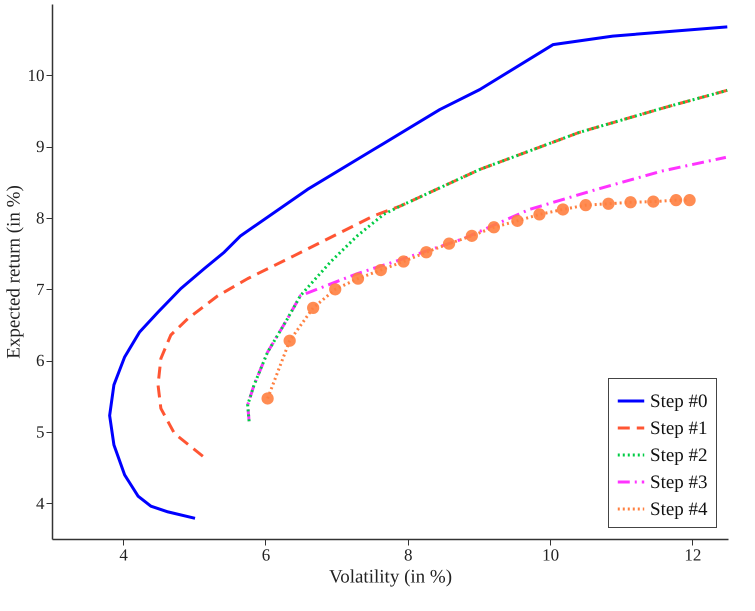  I want to click on legend-label: Step #1, so click(679, 428).